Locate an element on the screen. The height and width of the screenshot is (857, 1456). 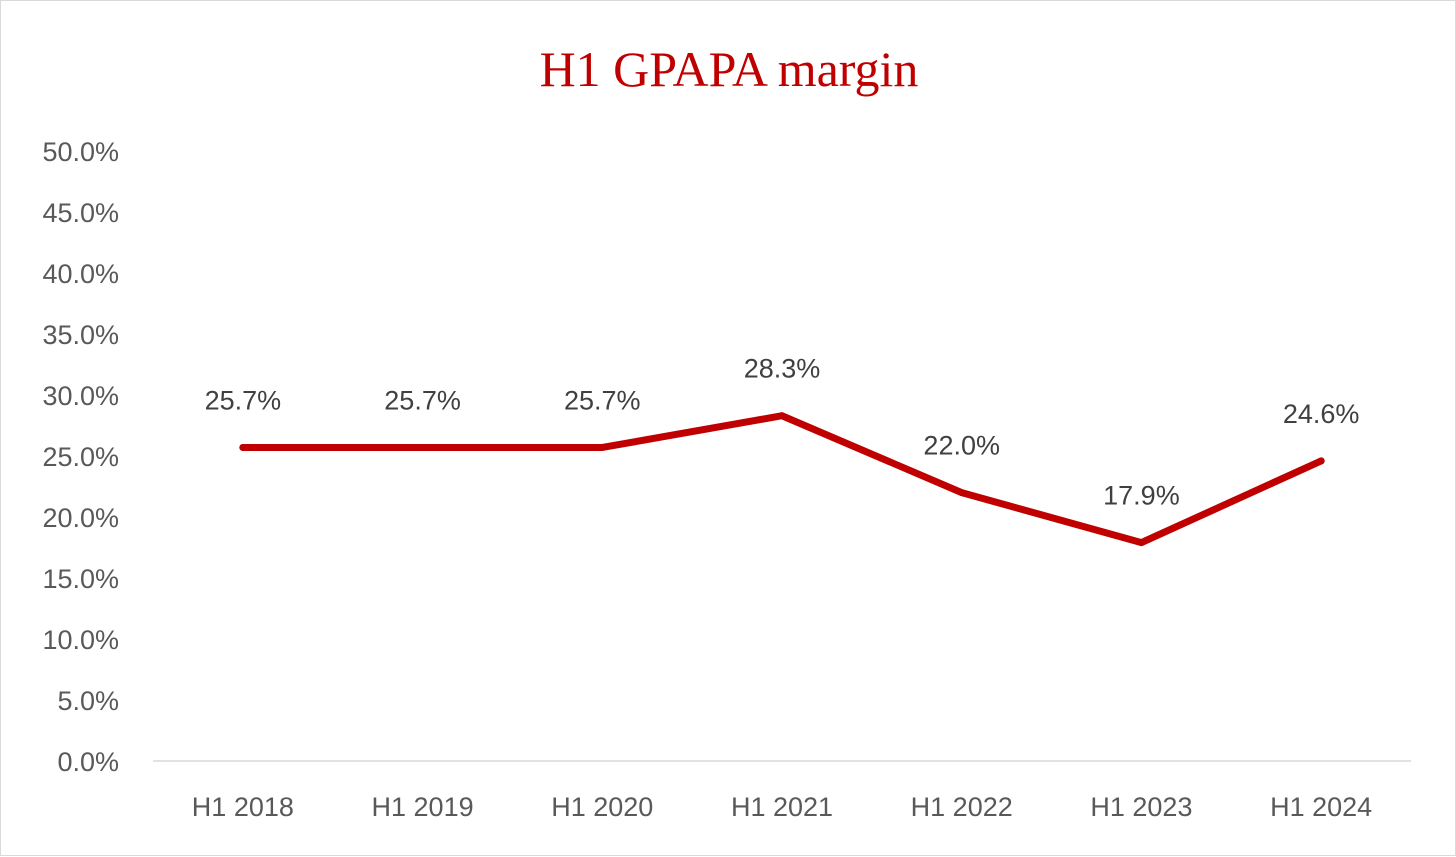
y-tick-label: 10.0% is located at coordinates (80, 640).